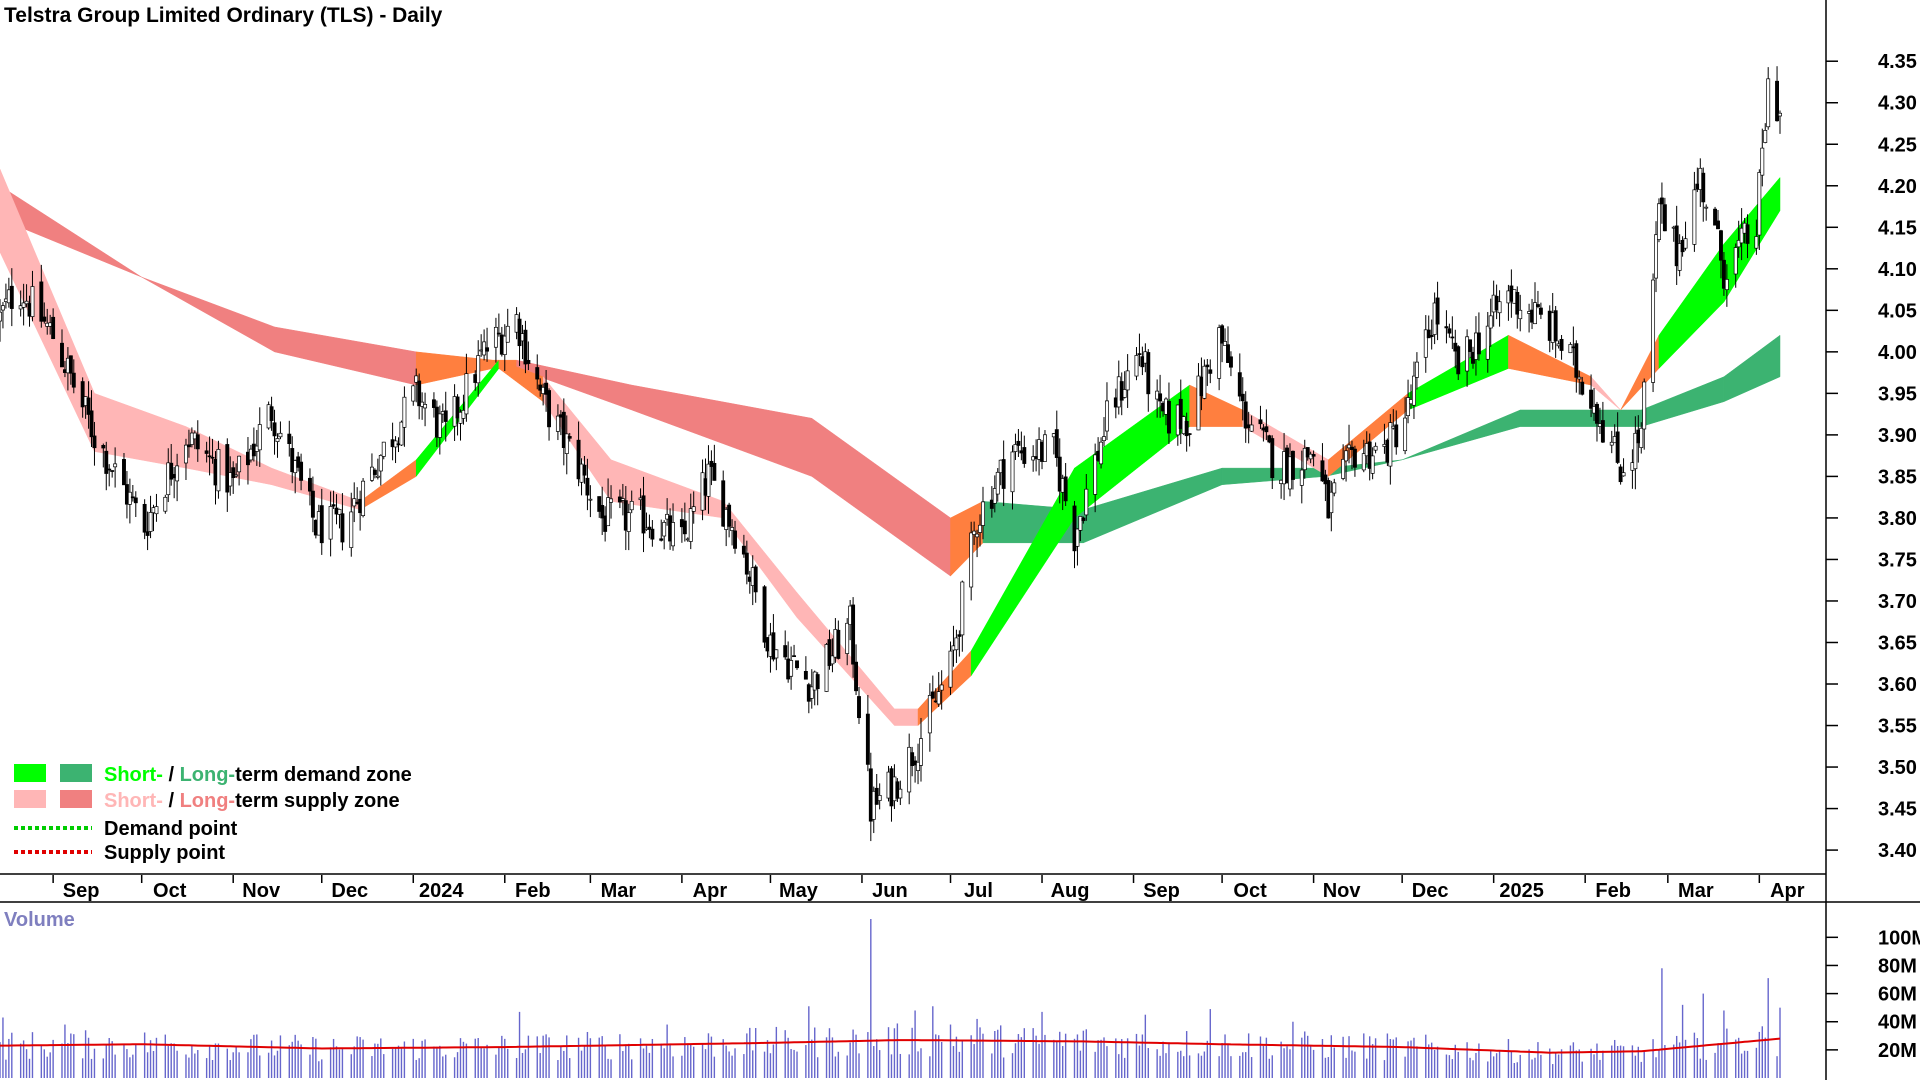 This screenshot has width=1920, height=1080. I want to click on legend-label: Supply point, so click(164, 853).